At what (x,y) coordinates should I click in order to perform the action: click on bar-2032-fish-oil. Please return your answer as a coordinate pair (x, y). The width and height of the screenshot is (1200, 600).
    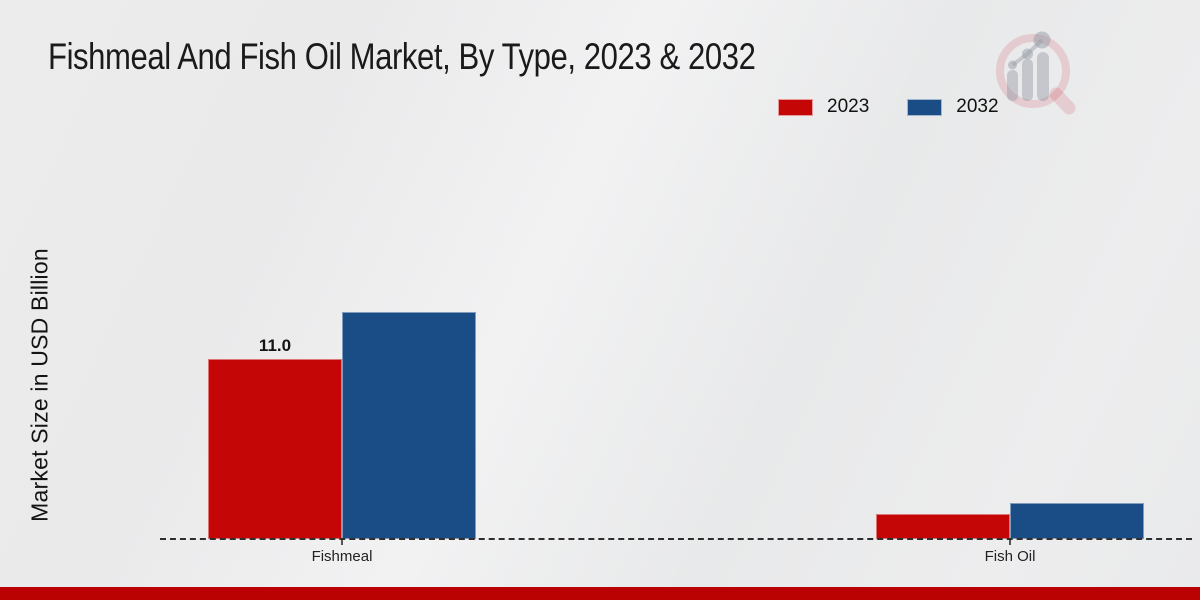
    Looking at the image, I should click on (1077, 521).